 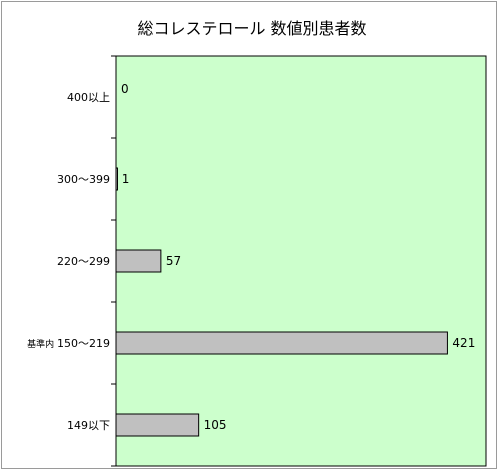 I want to click on category-label: 基準内 150〜219, so click(x=68, y=343).